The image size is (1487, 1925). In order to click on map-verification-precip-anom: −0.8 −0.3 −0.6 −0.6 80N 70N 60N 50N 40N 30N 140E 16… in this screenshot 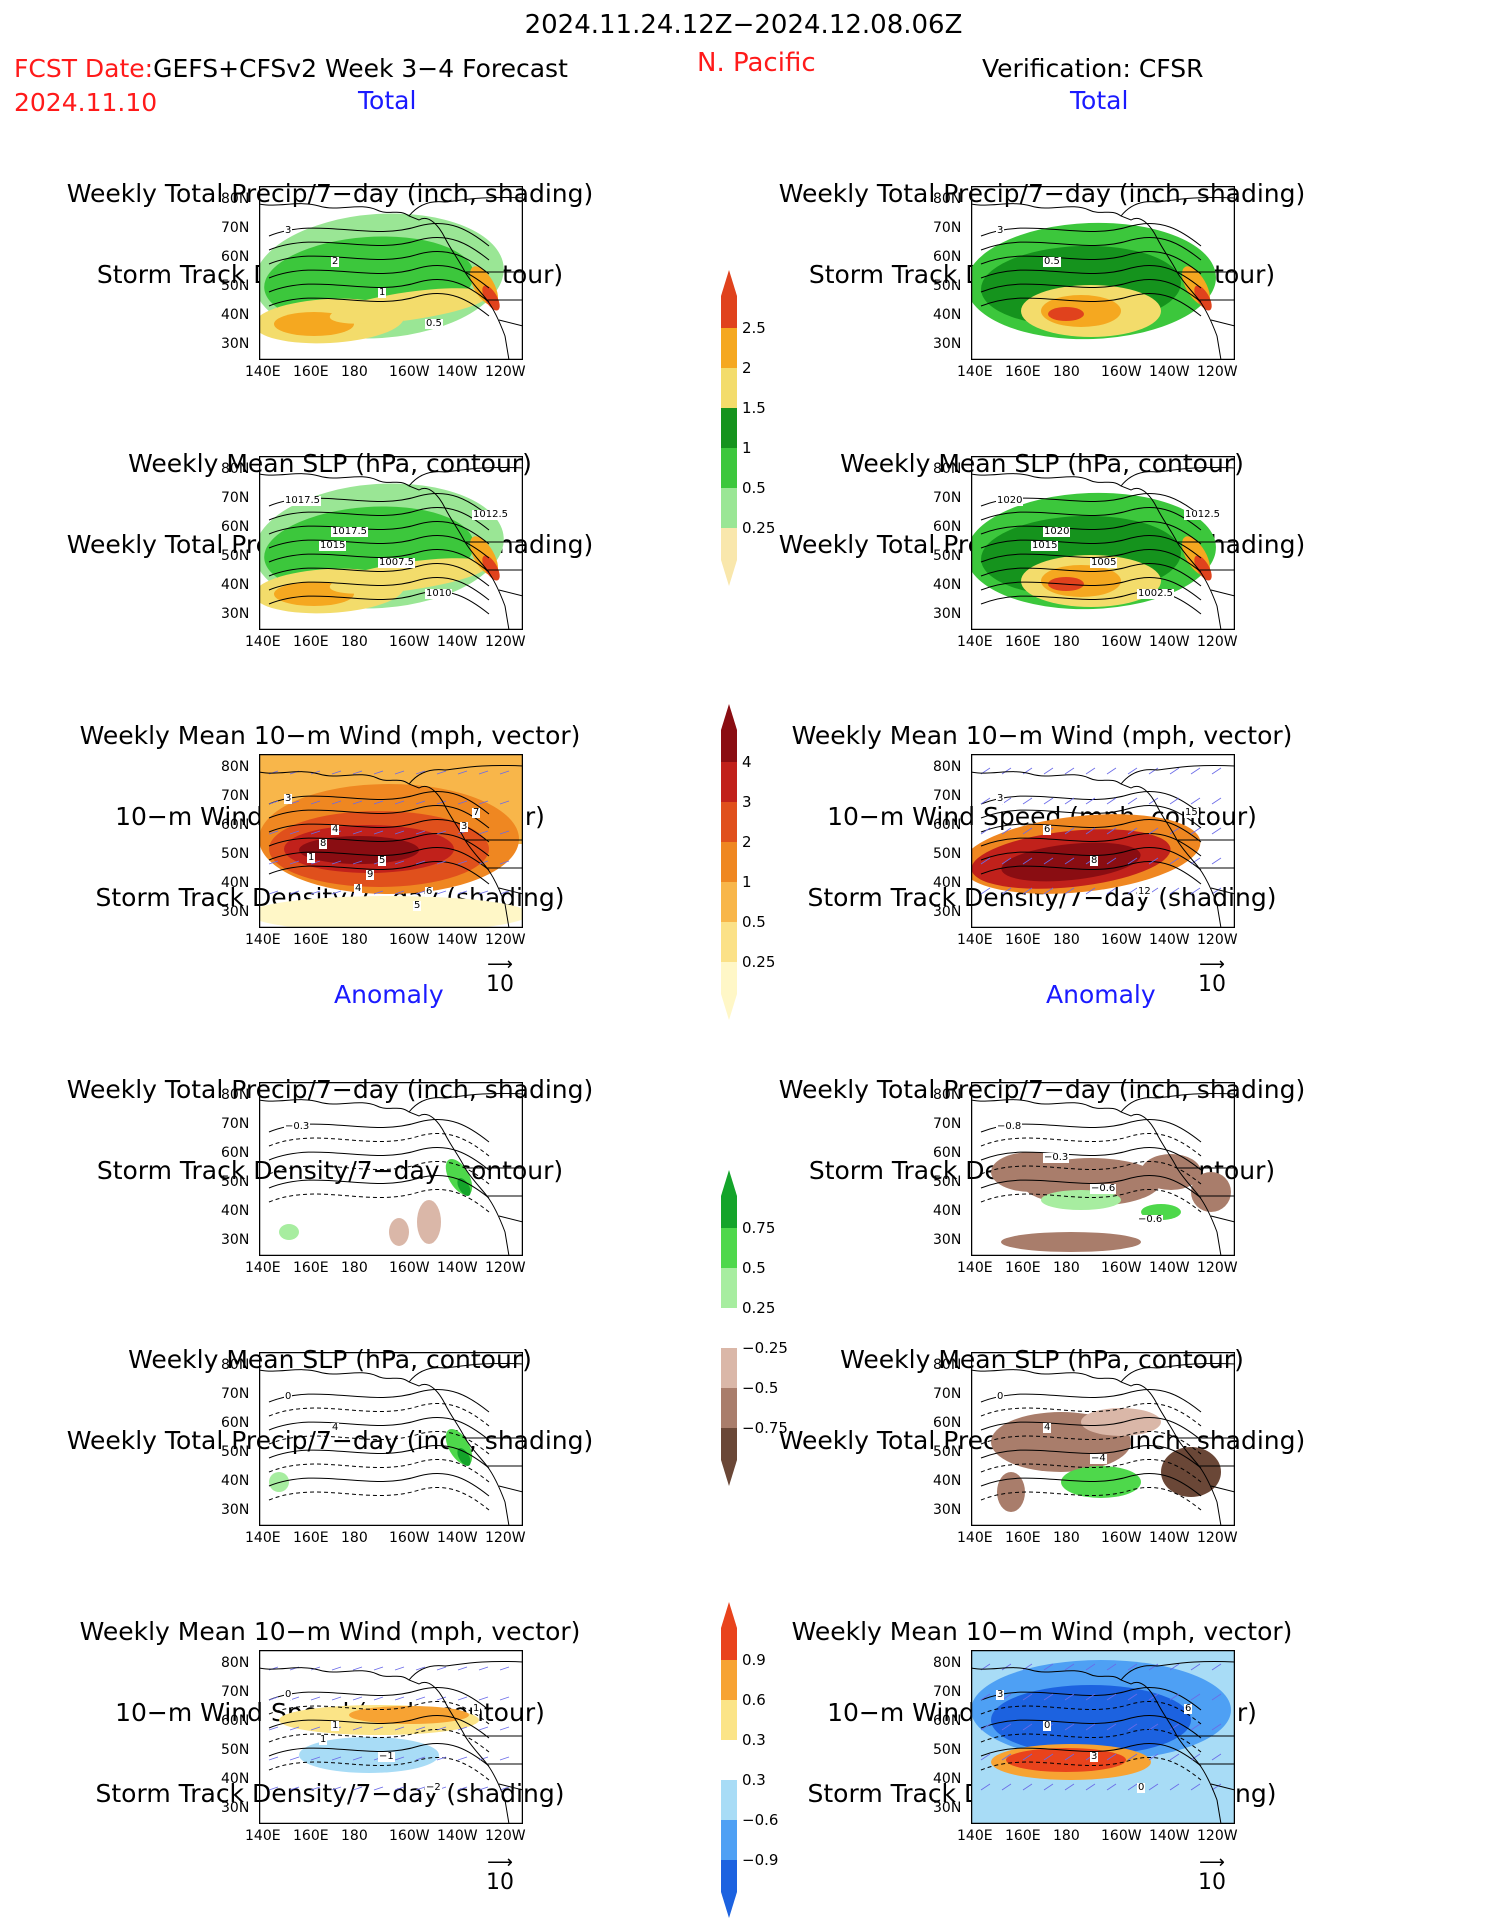, I will do `click(1085, 1179)`.